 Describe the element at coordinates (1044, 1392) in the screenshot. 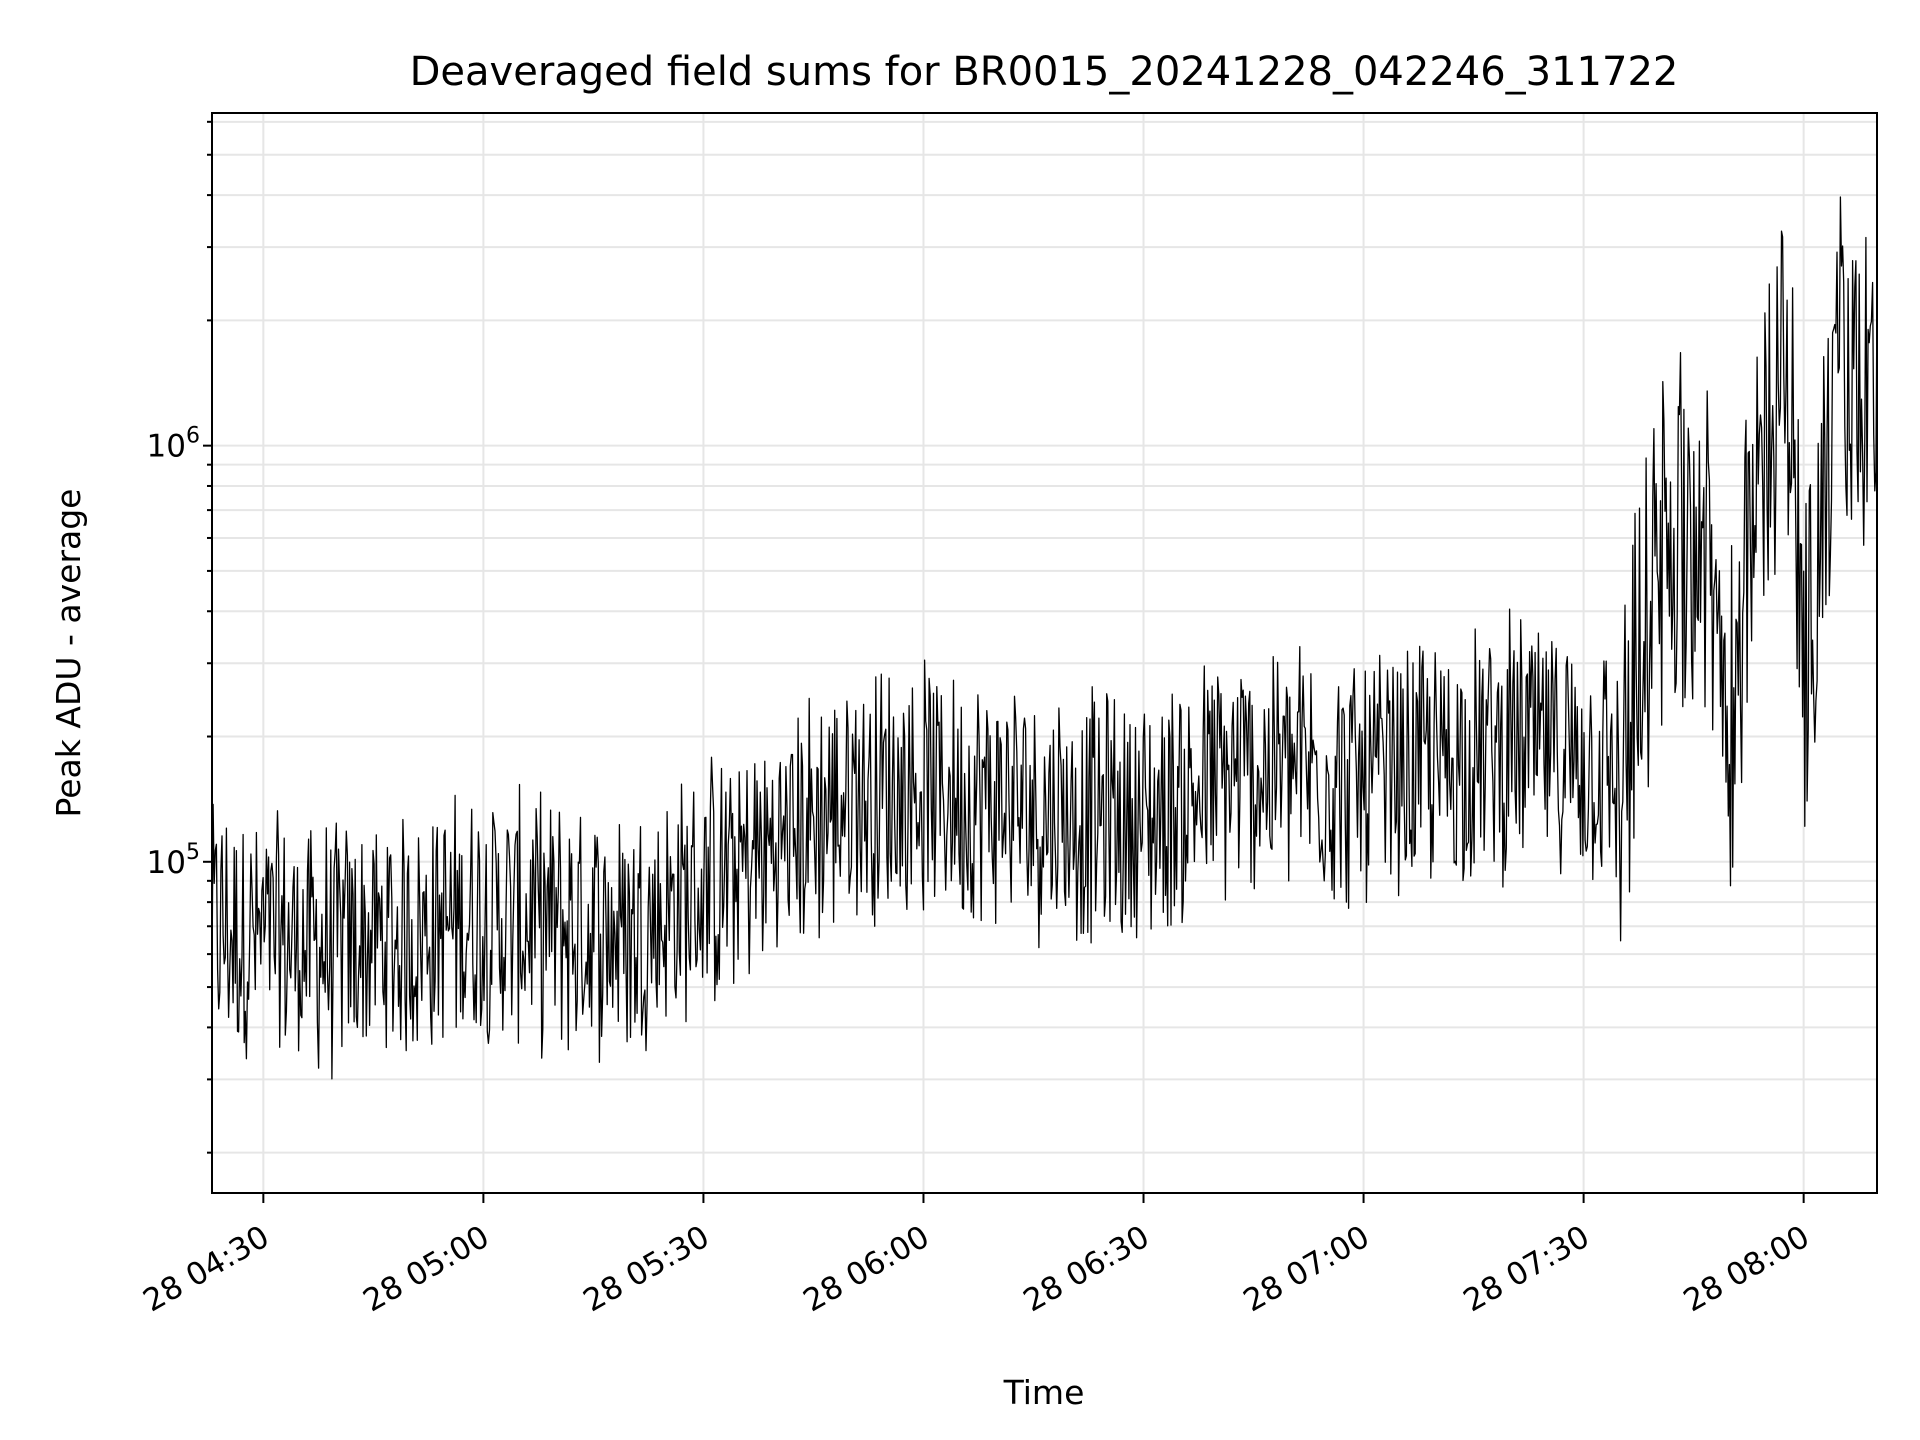

I see `x-axis-title: Time` at that location.